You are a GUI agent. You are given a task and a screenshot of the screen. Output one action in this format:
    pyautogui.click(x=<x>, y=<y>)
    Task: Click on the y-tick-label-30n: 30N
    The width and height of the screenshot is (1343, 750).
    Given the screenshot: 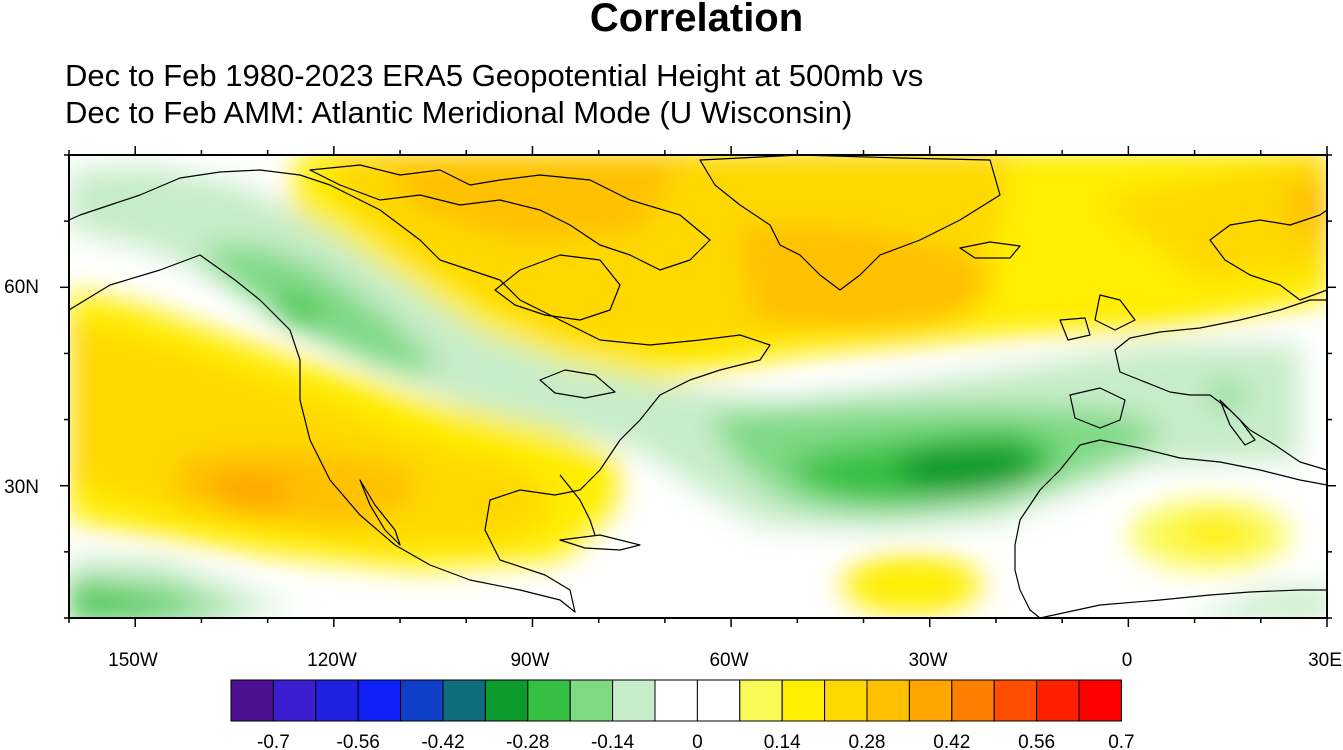 What is the action you would take?
    pyautogui.click(x=21, y=487)
    